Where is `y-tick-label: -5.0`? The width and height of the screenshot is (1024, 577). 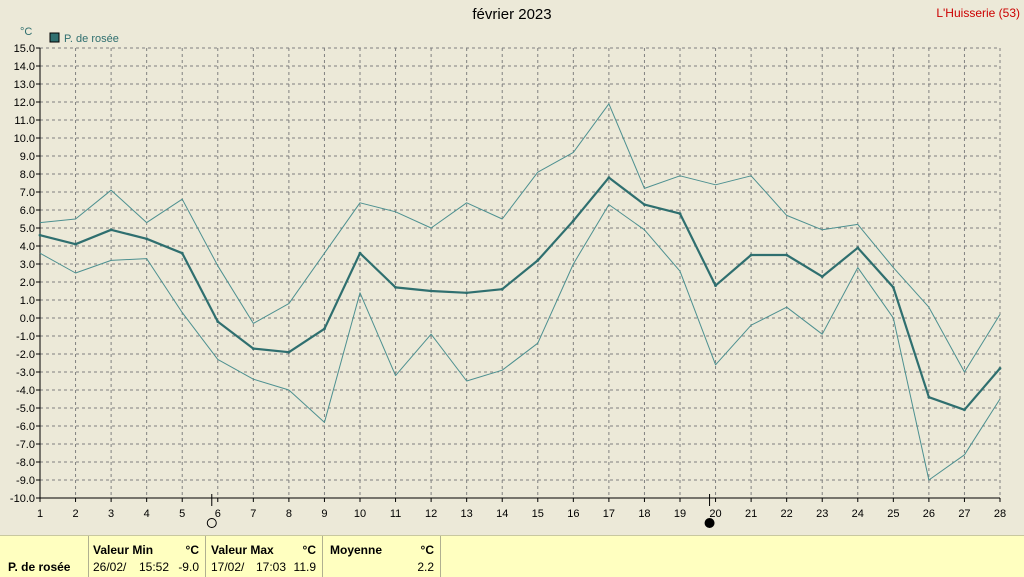
y-tick-label: -5.0 is located at coordinates (25, 409).